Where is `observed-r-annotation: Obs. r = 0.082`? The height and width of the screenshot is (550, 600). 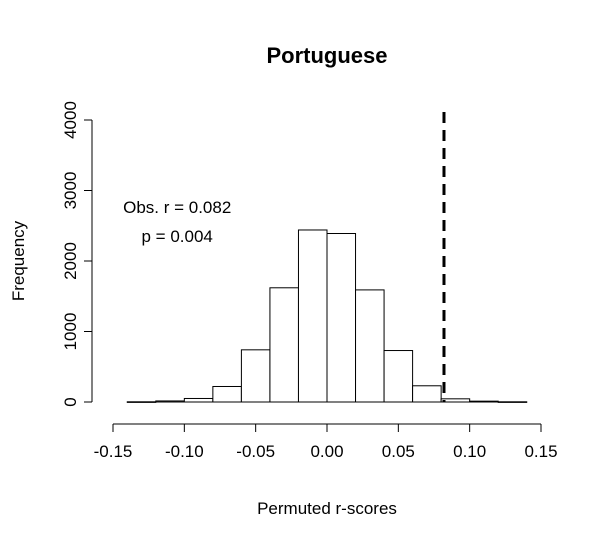 observed-r-annotation: Obs. r = 0.082 is located at coordinates (177, 207).